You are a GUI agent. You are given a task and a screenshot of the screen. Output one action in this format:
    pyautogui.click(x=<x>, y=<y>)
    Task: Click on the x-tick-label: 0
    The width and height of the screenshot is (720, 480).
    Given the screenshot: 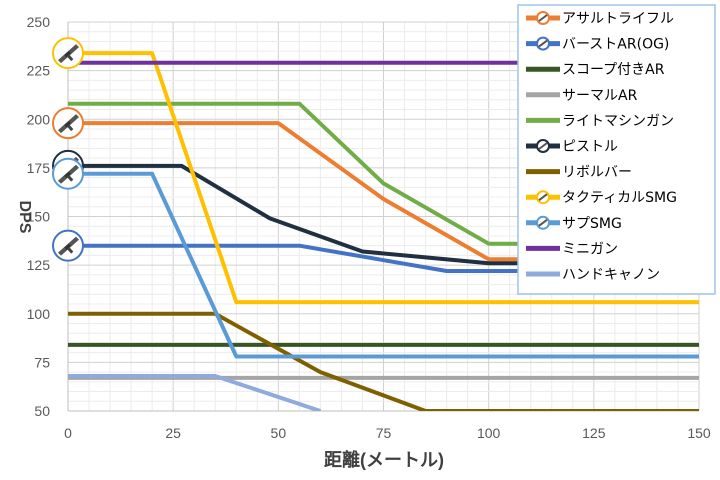 What is the action you would take?
    pyautogui.click(x=68, y=433)
    